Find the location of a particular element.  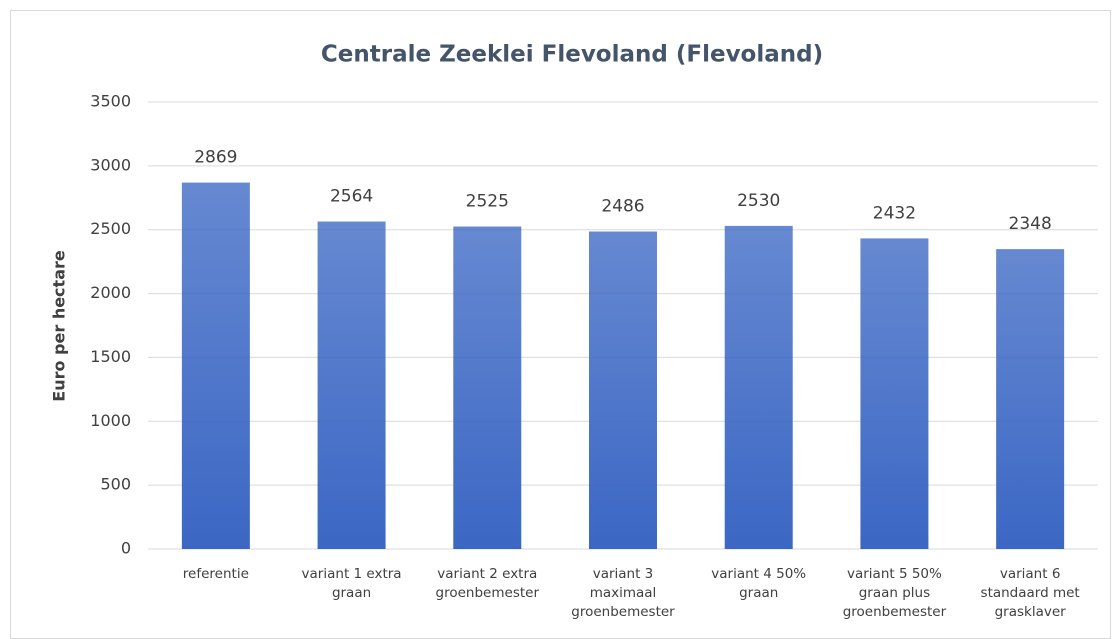

y-tick-label: 1000 is located at coordinates (110, 420).